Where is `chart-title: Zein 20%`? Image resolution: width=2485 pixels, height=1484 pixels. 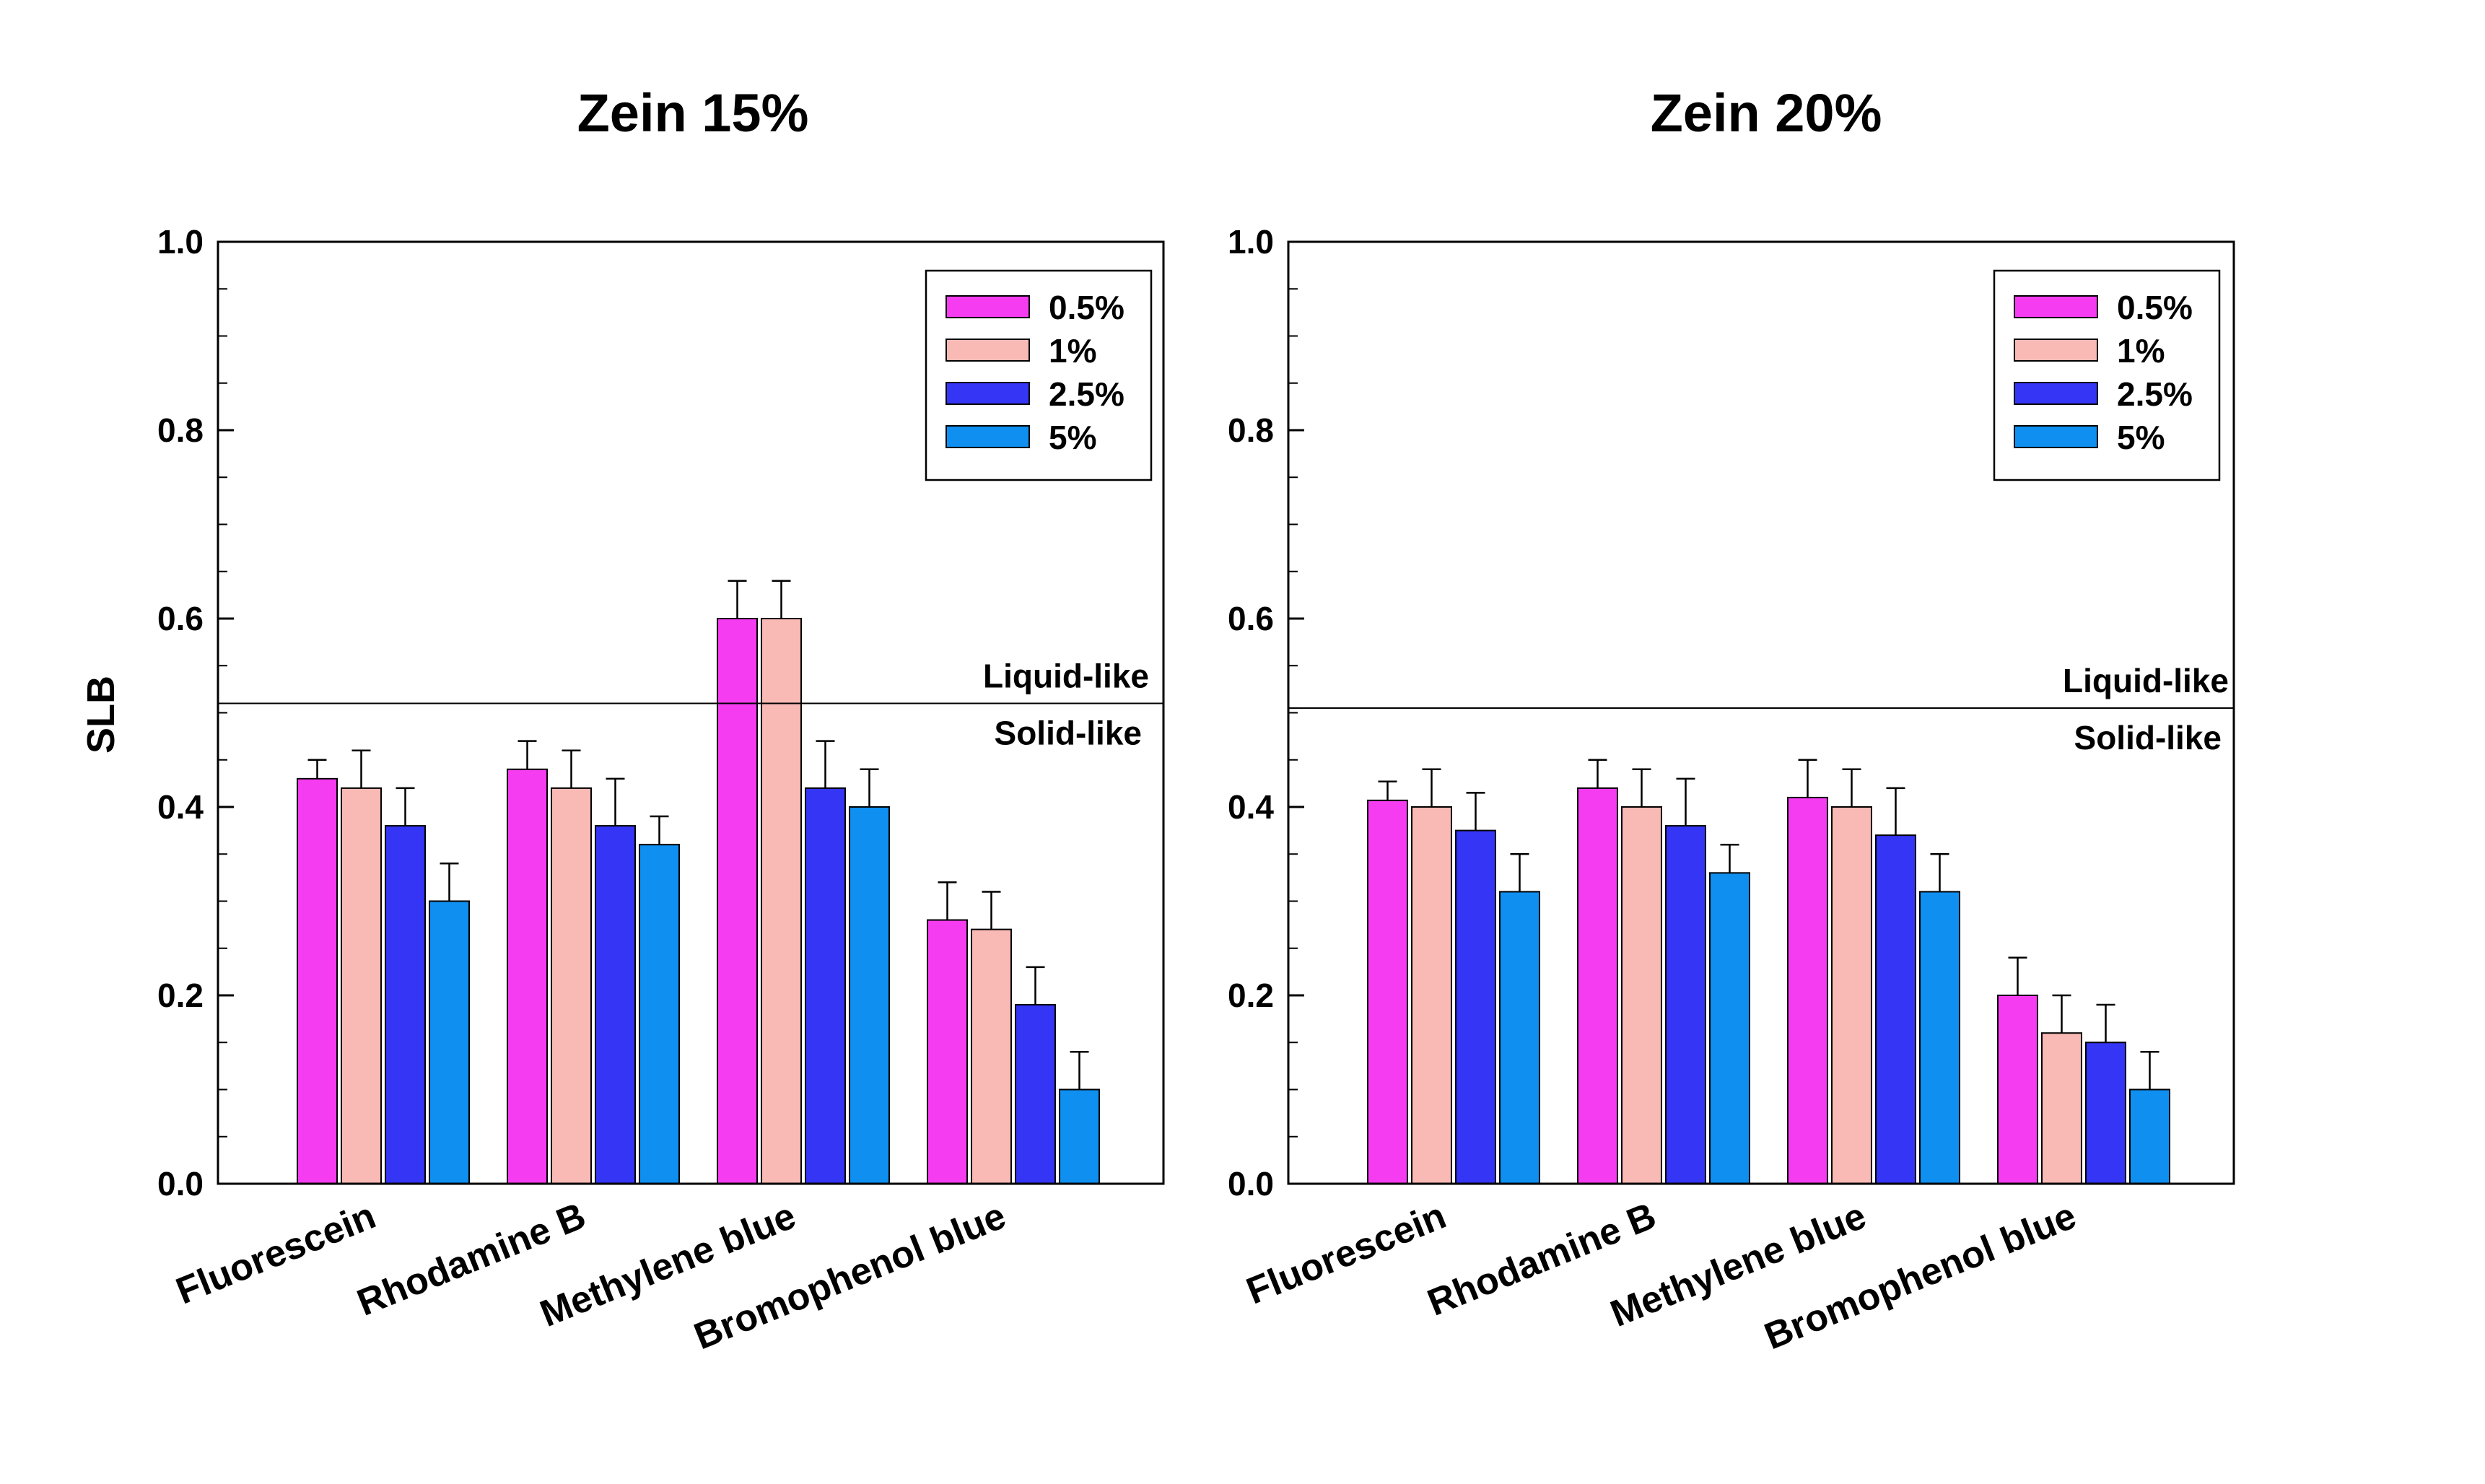 chart-title: Zein 20% is located at coordinates (1766, 113).